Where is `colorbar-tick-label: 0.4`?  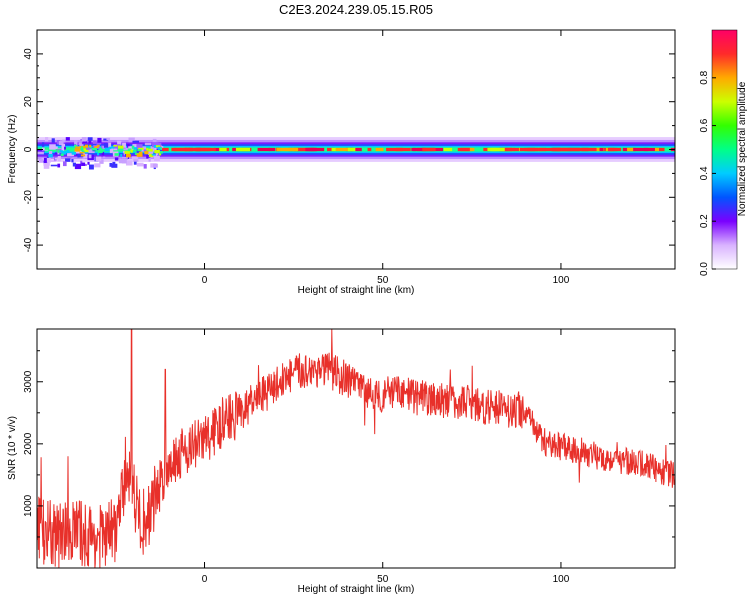
colorbar-tick-label: 0.4 is located at coordinates (704, 173).